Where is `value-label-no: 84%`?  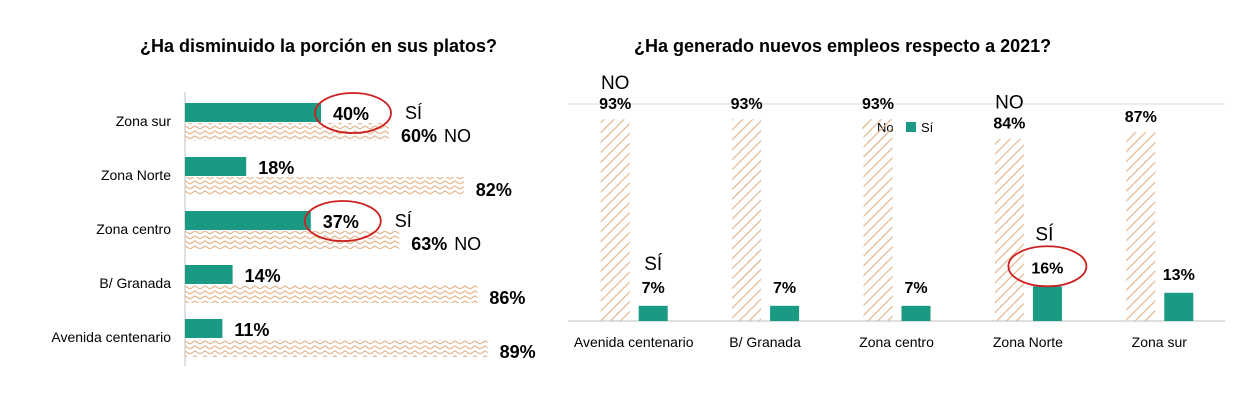
value-label-no: 84% is located at coordinates (1009, 124).